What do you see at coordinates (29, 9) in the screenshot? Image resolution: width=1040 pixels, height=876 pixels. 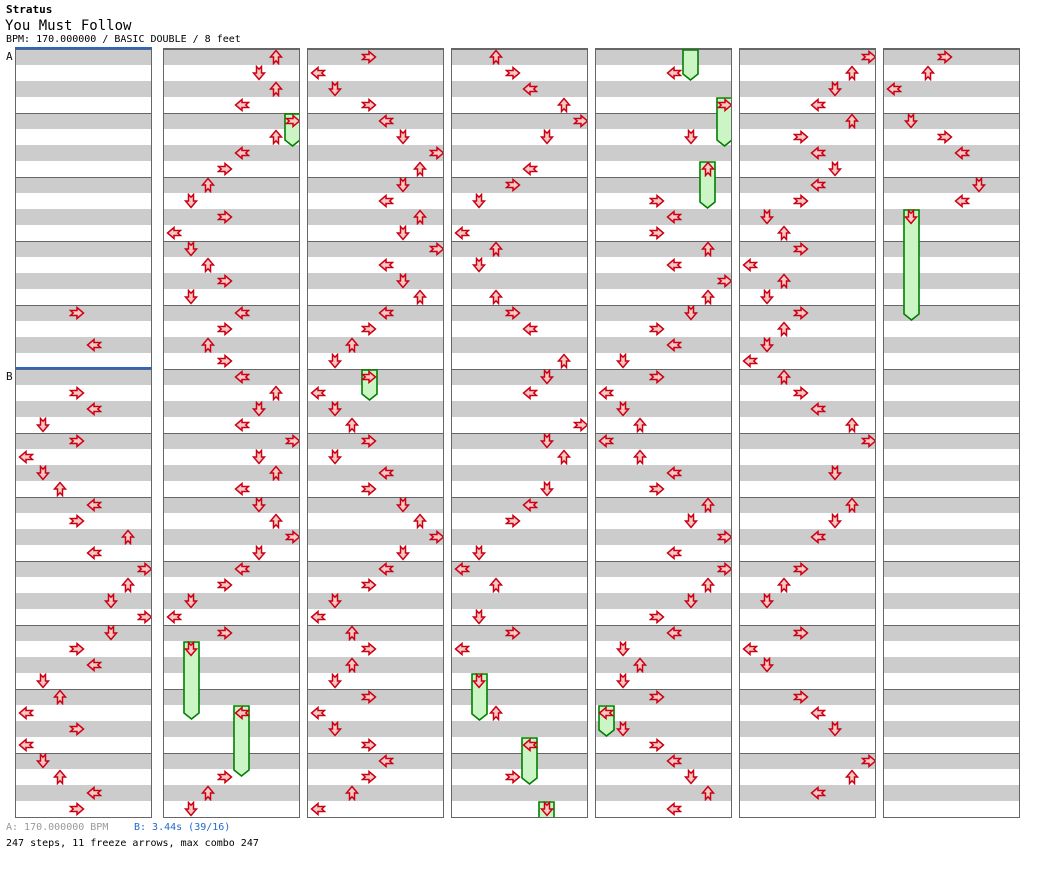 I see `song-title: Stratus` at bounding box center [29, 9].